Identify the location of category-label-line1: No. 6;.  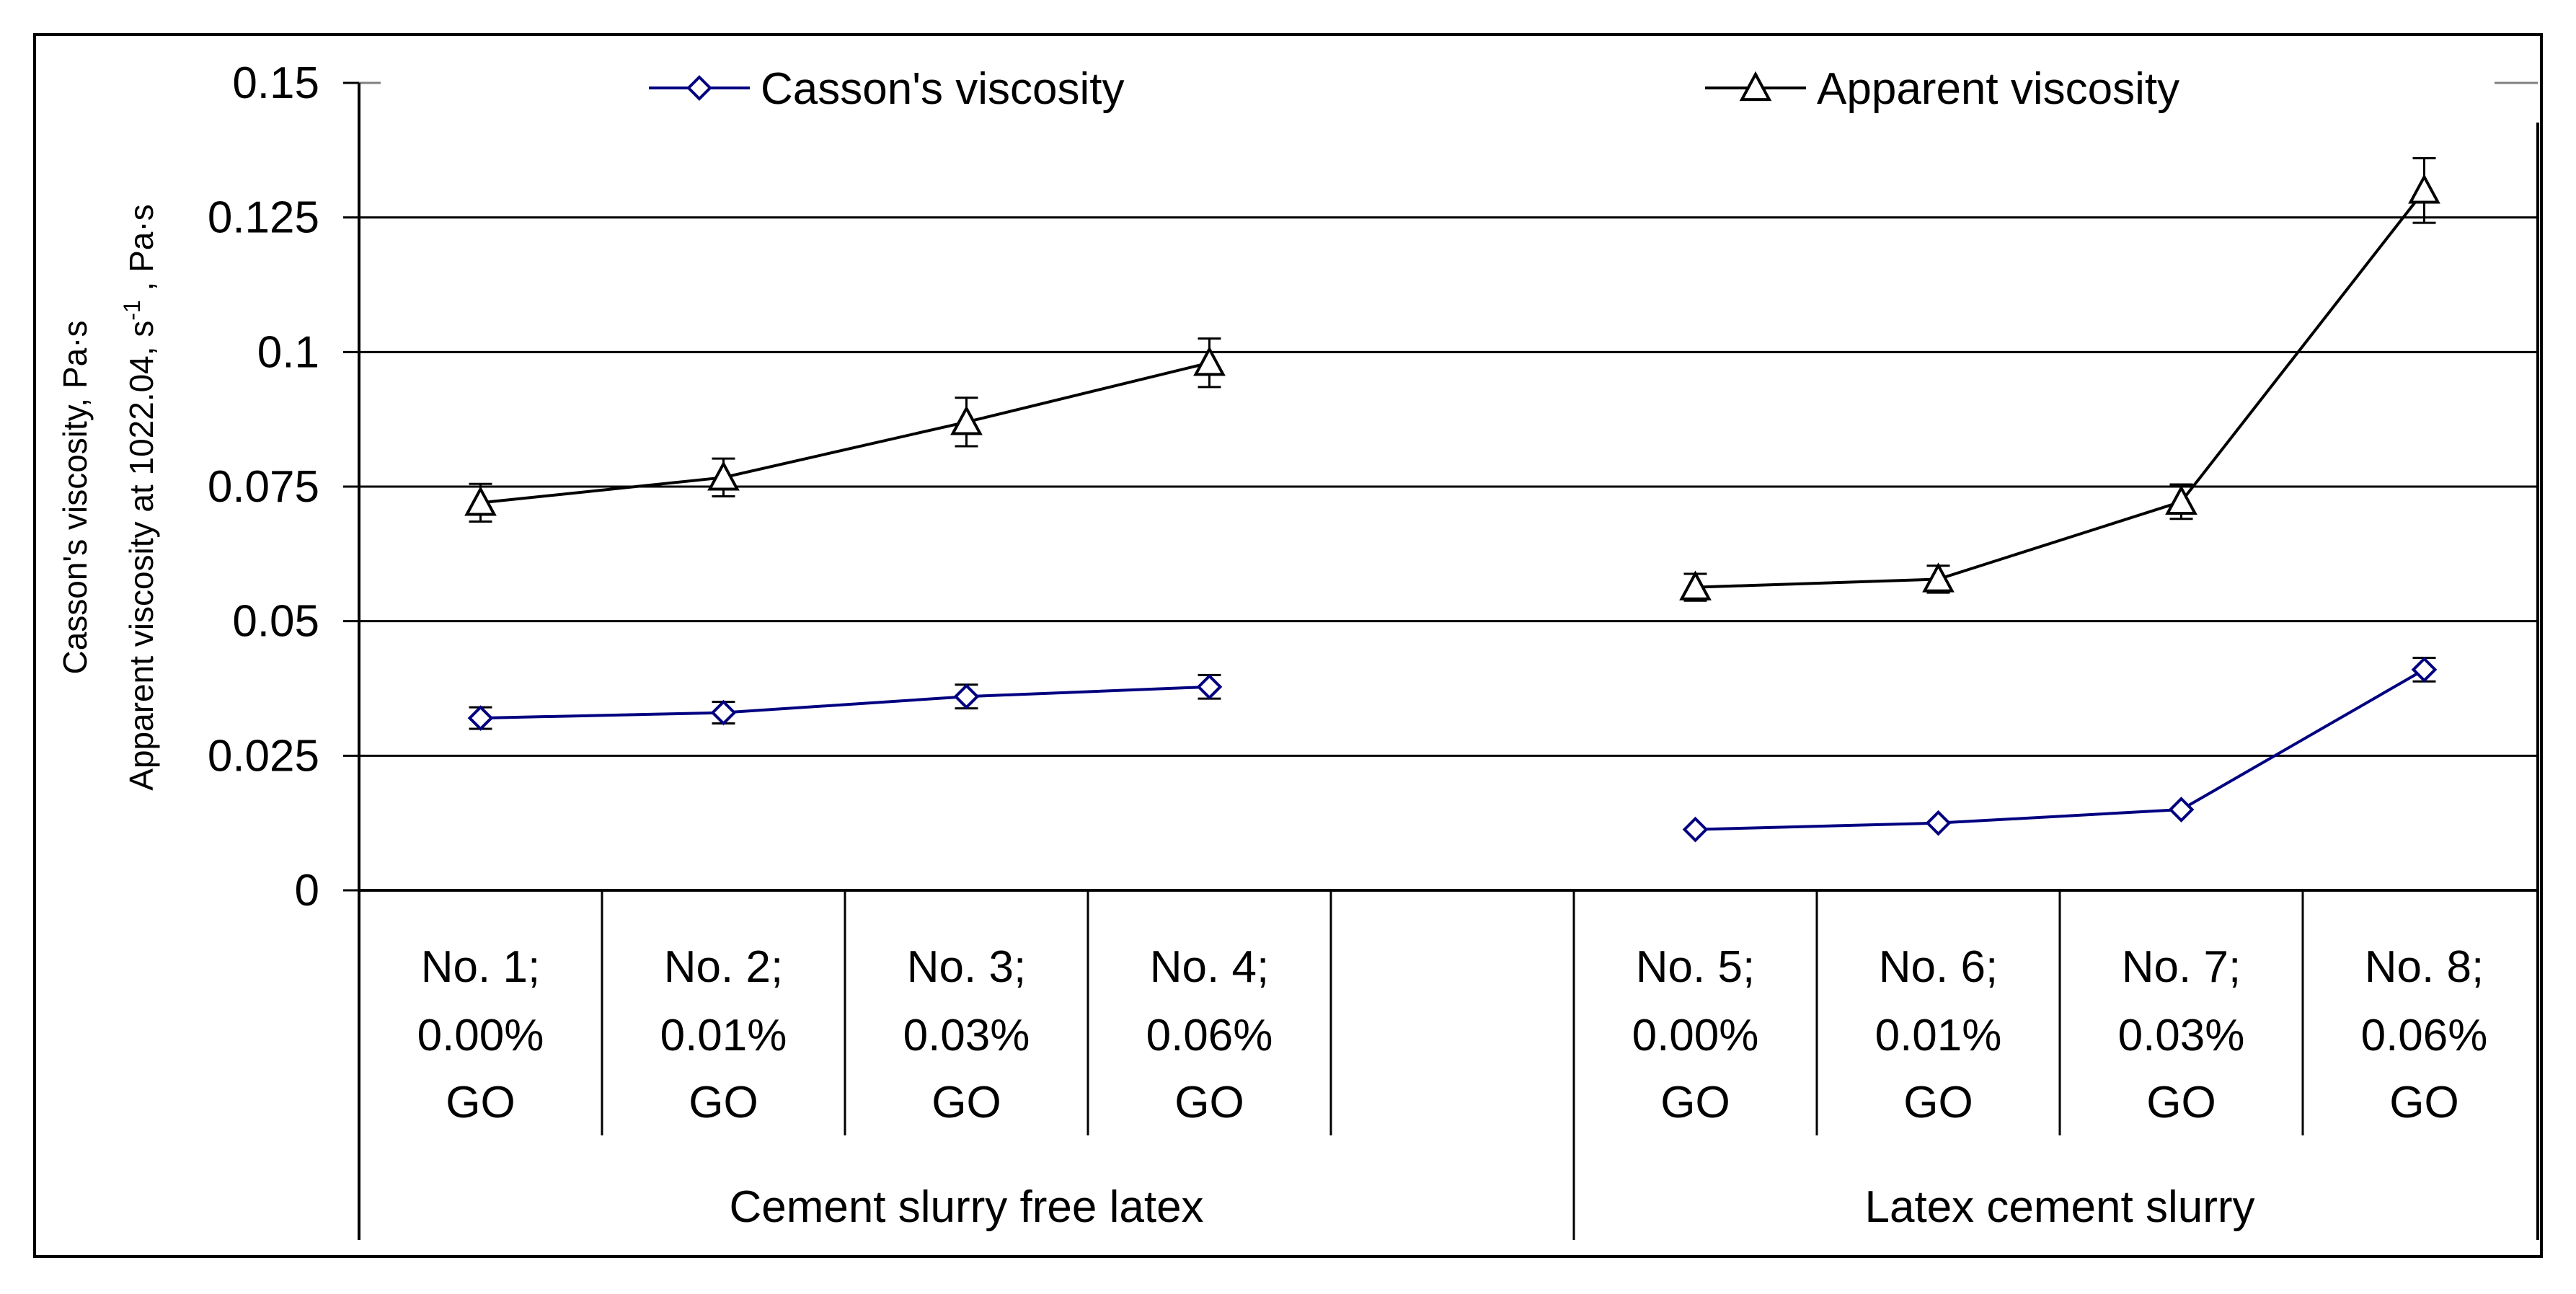
(1938, 967).